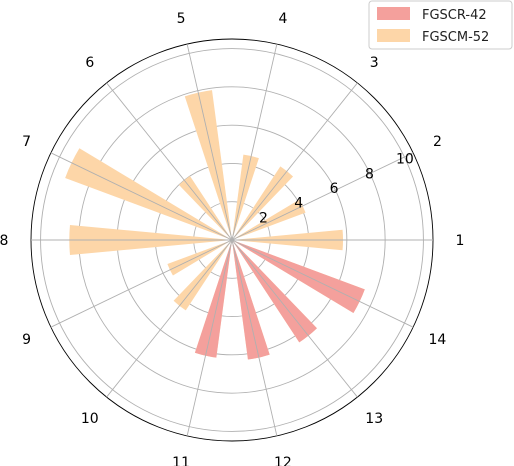  I want to click on radial-tick-label: 6, so click(334, 189).